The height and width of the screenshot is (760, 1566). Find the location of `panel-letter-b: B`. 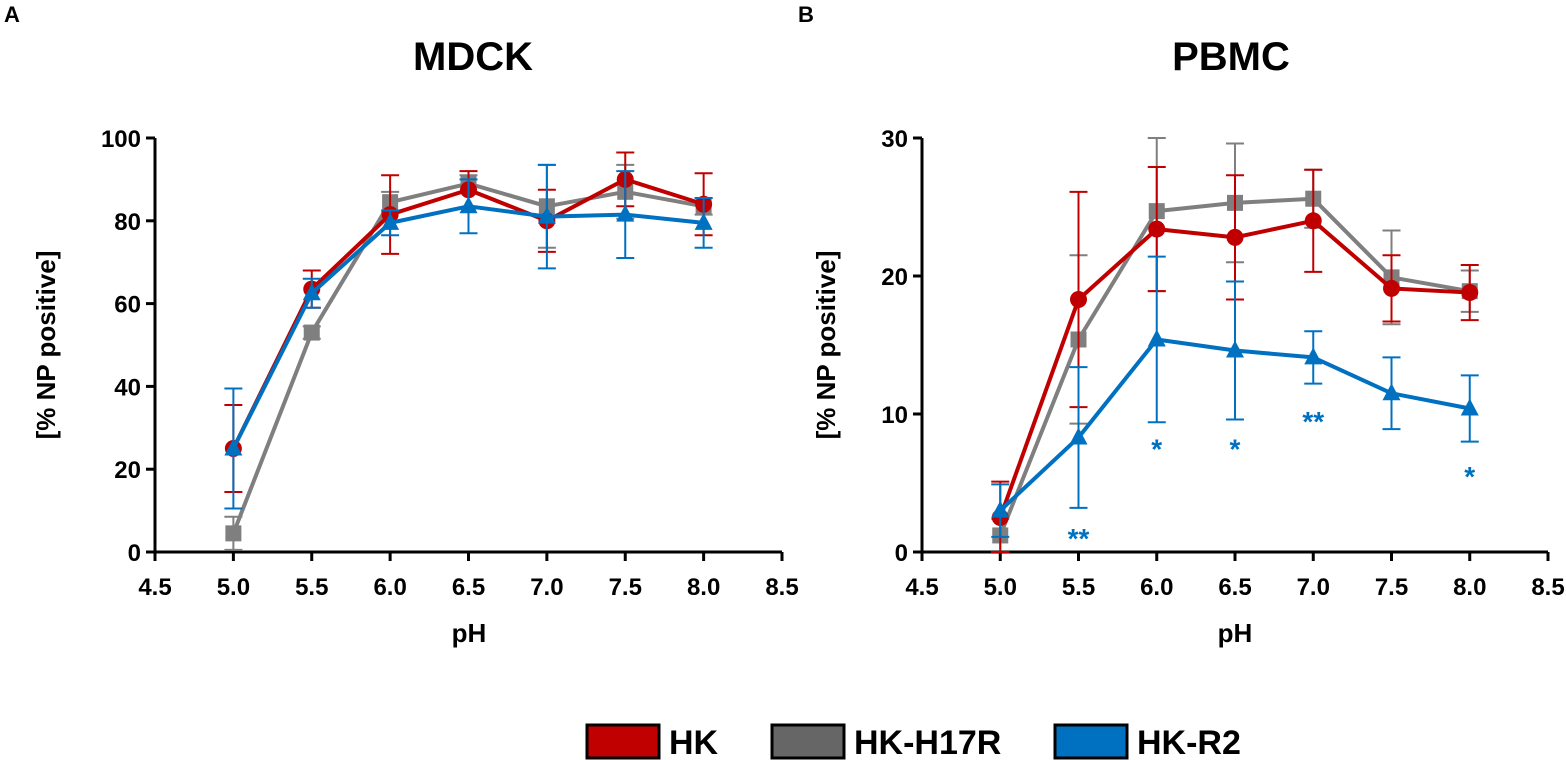

panel-letter-b: B is located at coordinates (806, 14).